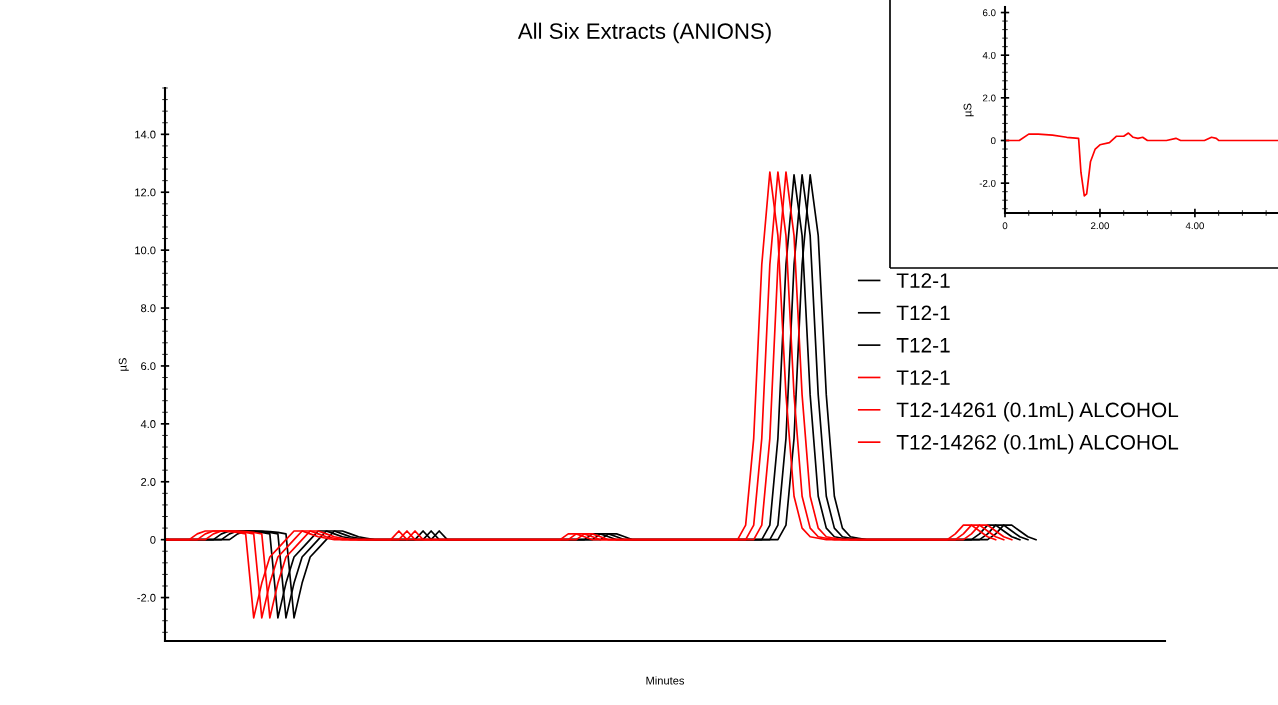 This screenshot has width=1278, height=705. What do you see at coordinates (1037, 444) in the screenshot?
I see `legend-label: T12-14262 (0.1mL) ALCOHOL` at bounding box center [1037, 444].